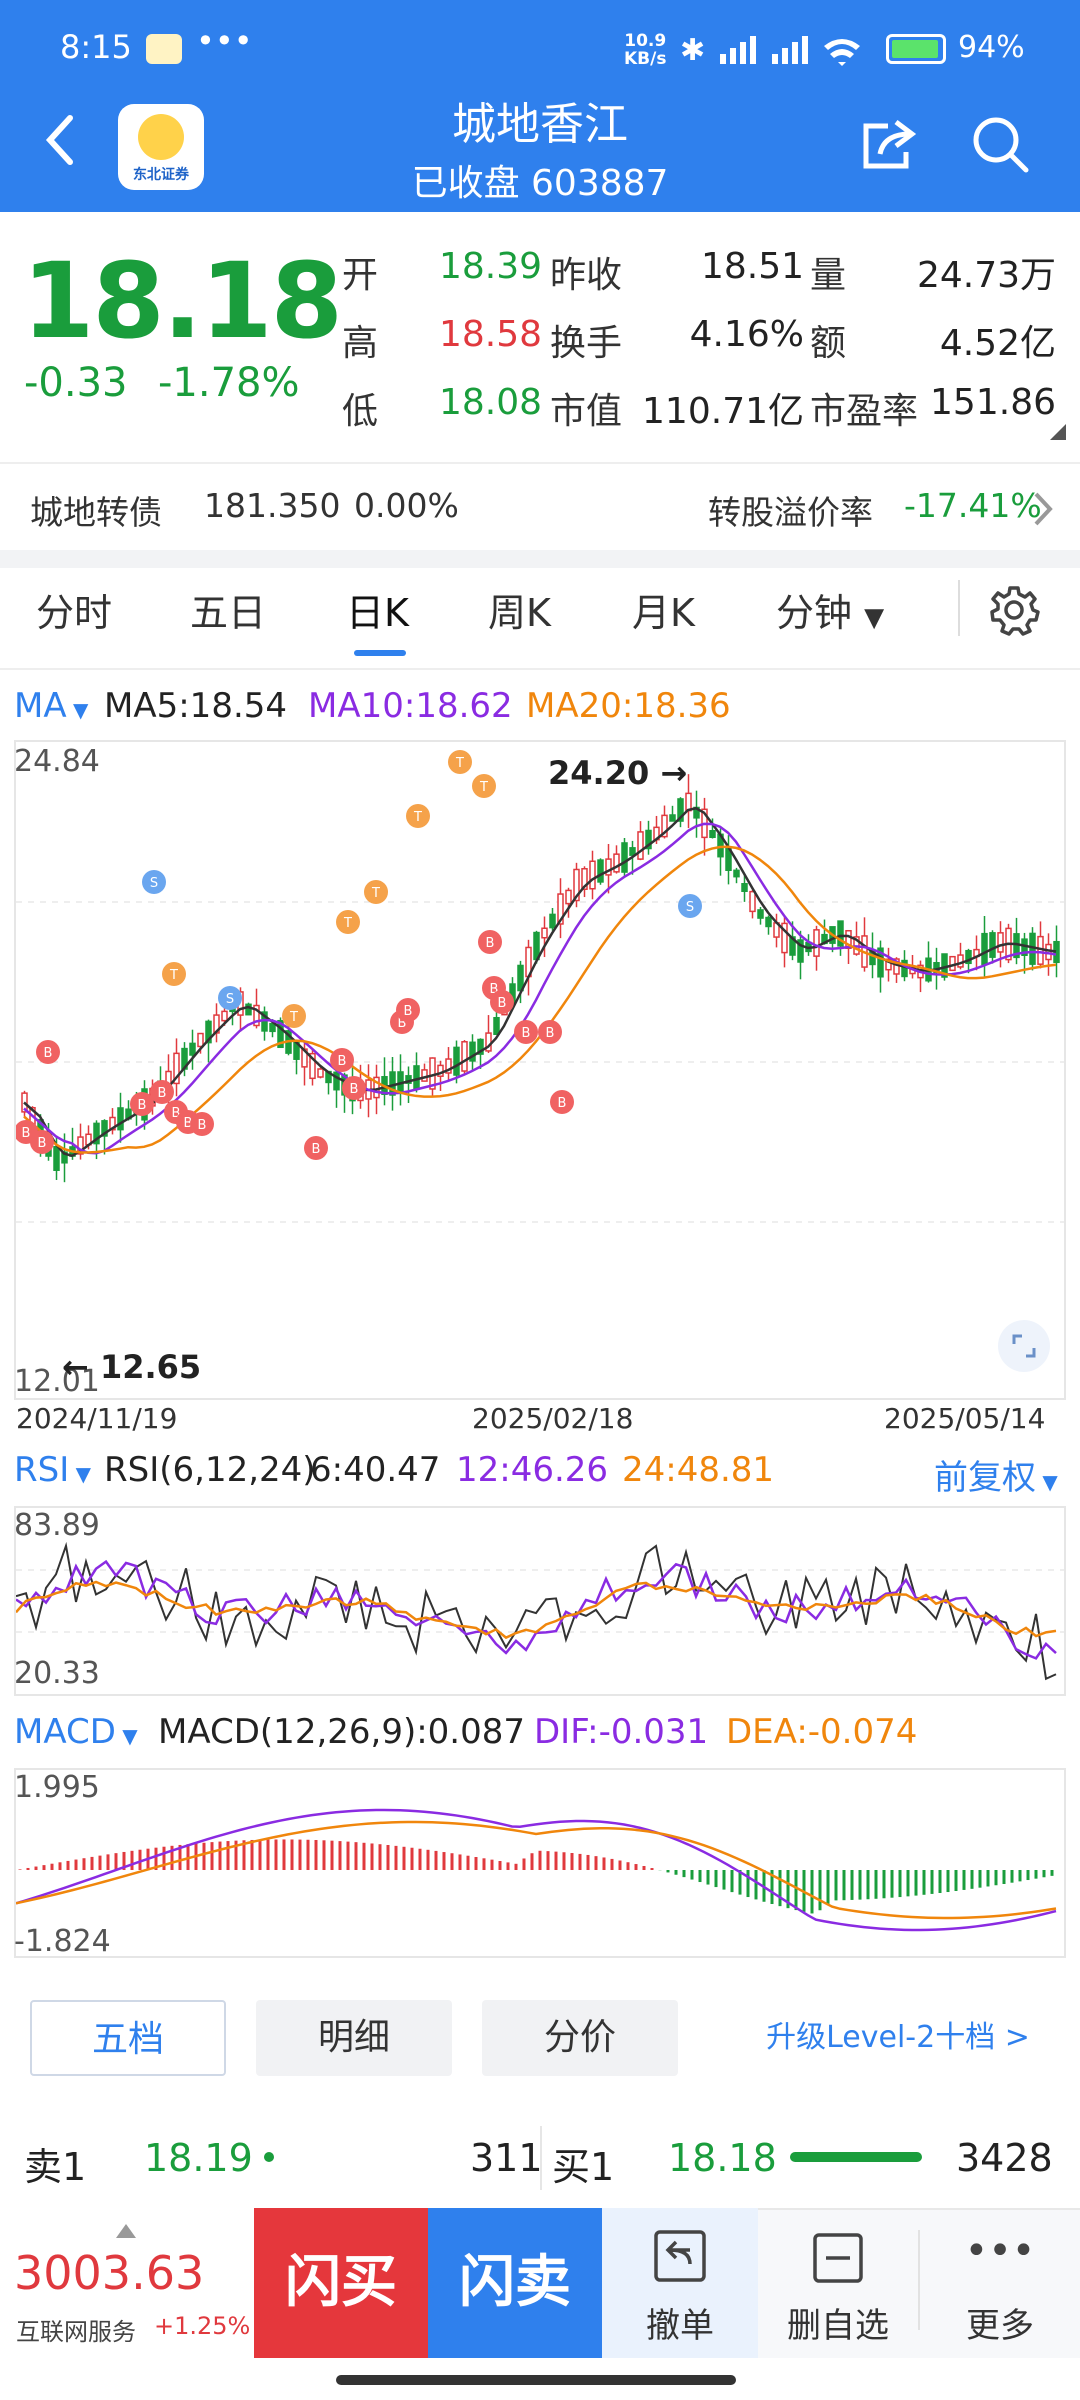  I want to click on tab-daily-k: 日K, so click(377, 613).